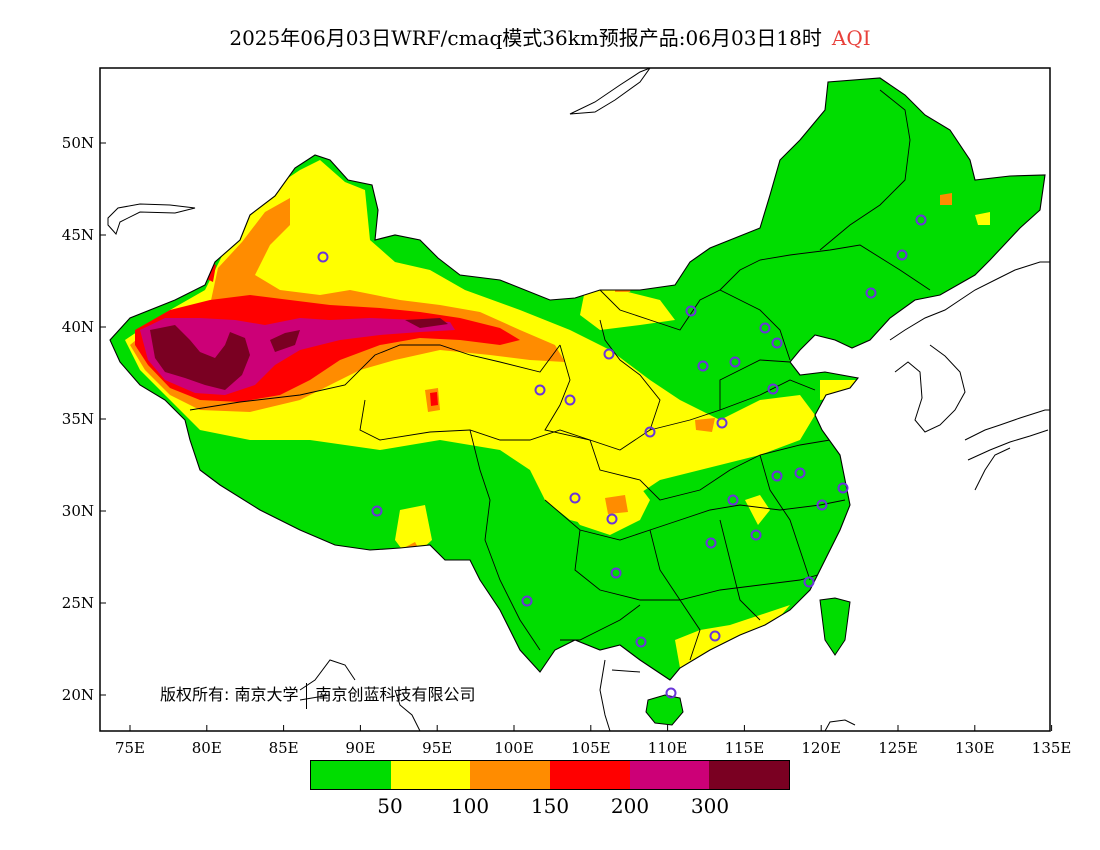 This screenshot has height=850, width=1100. I want to click on copyright-divider, so click(307, 695).